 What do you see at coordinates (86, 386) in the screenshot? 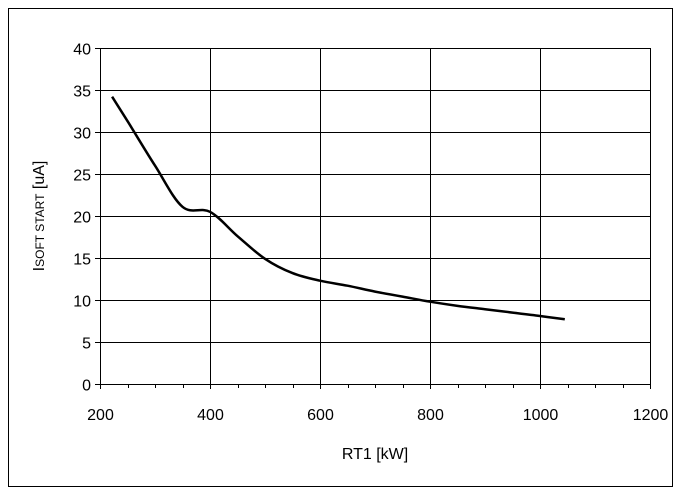
I see `y-tick-label: 0` at bounding box center [86, 386].